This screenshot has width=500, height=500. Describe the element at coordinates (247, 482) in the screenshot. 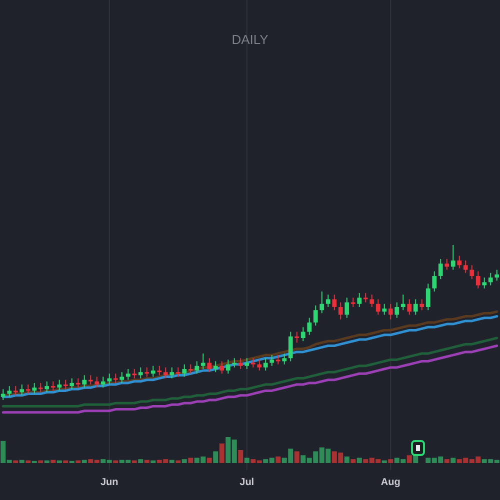

I see `x-tick-label: Jul` at that location.